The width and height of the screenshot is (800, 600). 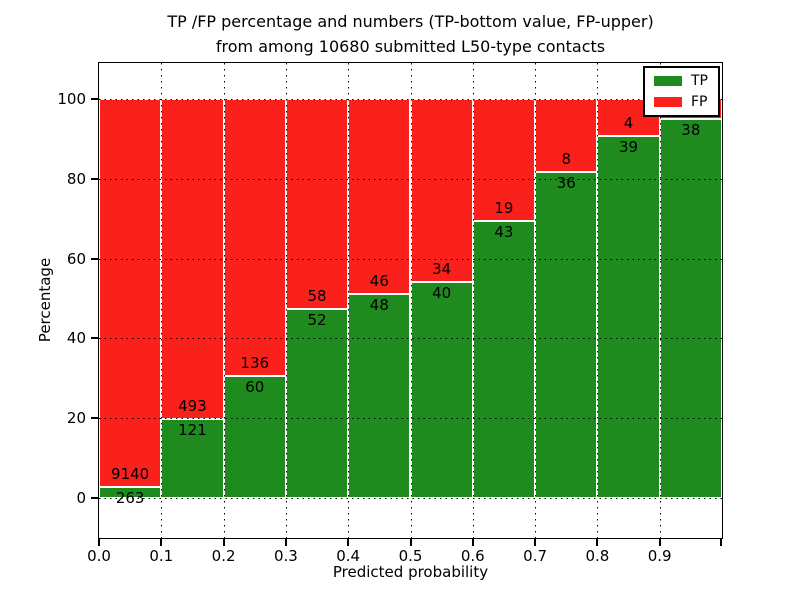 What do you see at coordinates (442, 293) in the screenshot?
I see `tp-count-label: 40` at bounding box center [442, 293].